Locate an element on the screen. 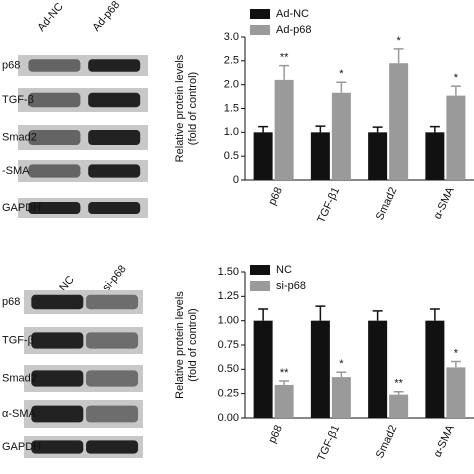  y-tick-label: 0 is located at coordinates (236, 180).